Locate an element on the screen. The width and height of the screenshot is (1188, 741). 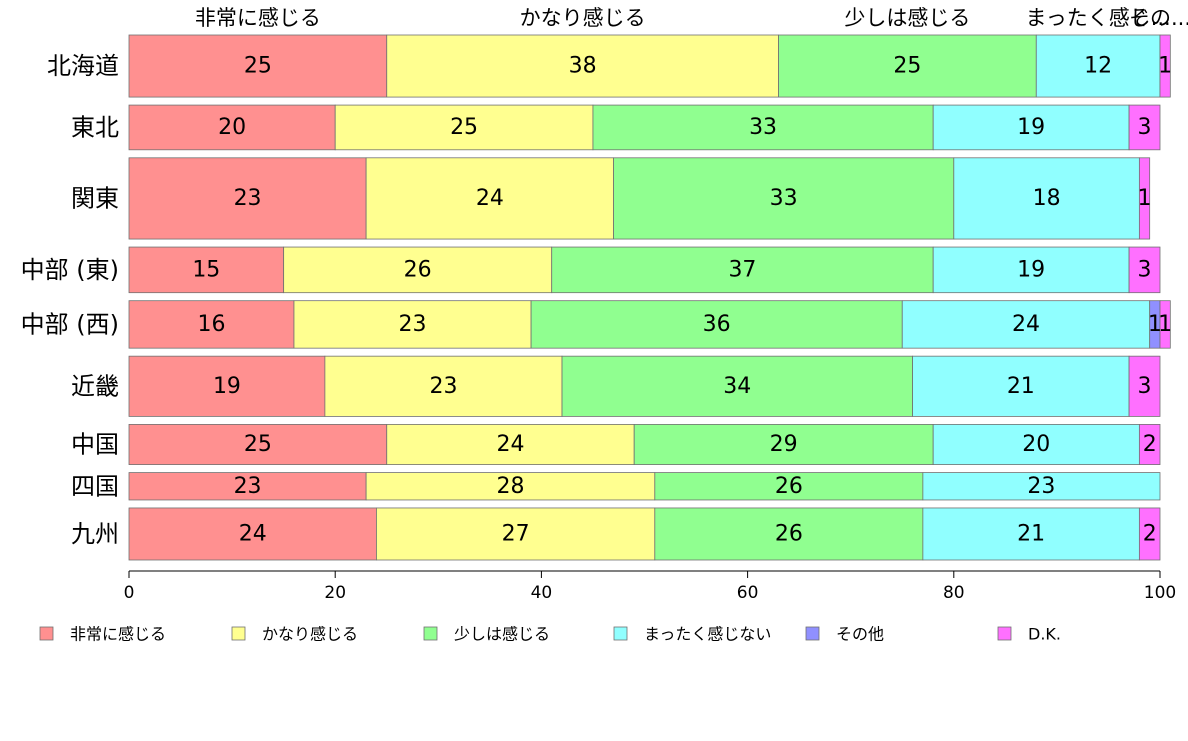
x-tick-label: 60 is located at coordinates (748, 593).